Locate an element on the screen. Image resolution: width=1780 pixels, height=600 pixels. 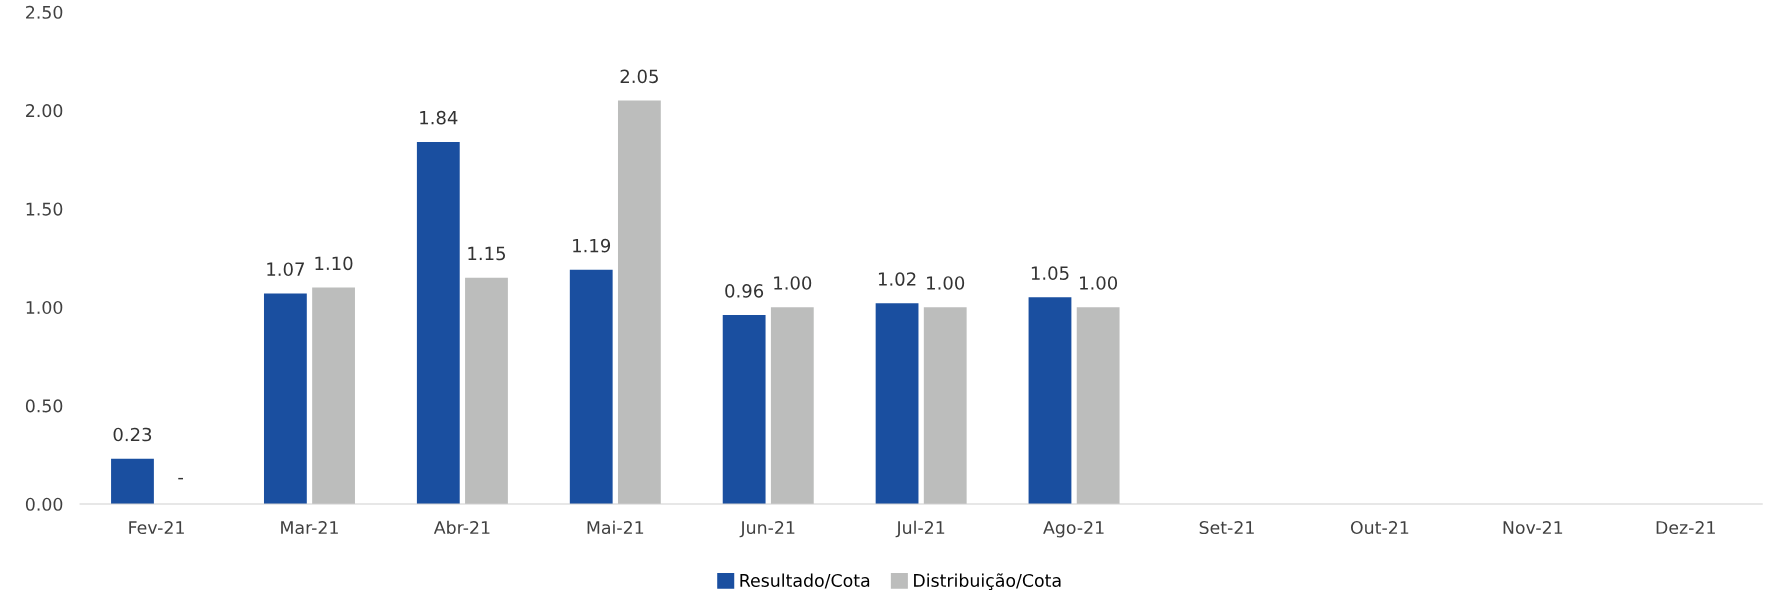
y-tick-label: 1.50 is located at coordinates (44, 209).